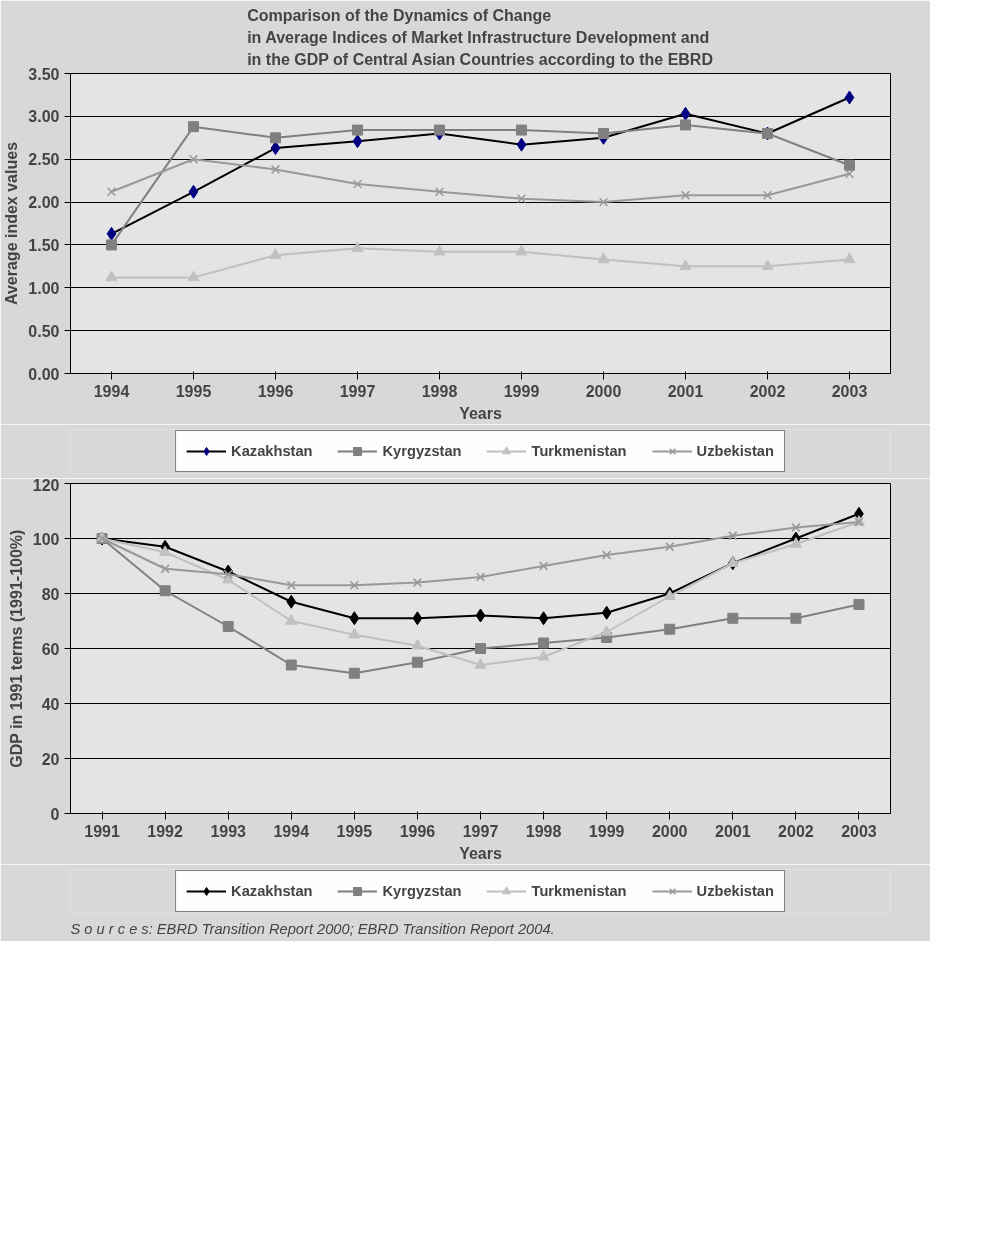  What do you see at coordinates (228, 831) in the screenshot?
I see `x-tick-label: 1993` at bounding box center [228, 831].